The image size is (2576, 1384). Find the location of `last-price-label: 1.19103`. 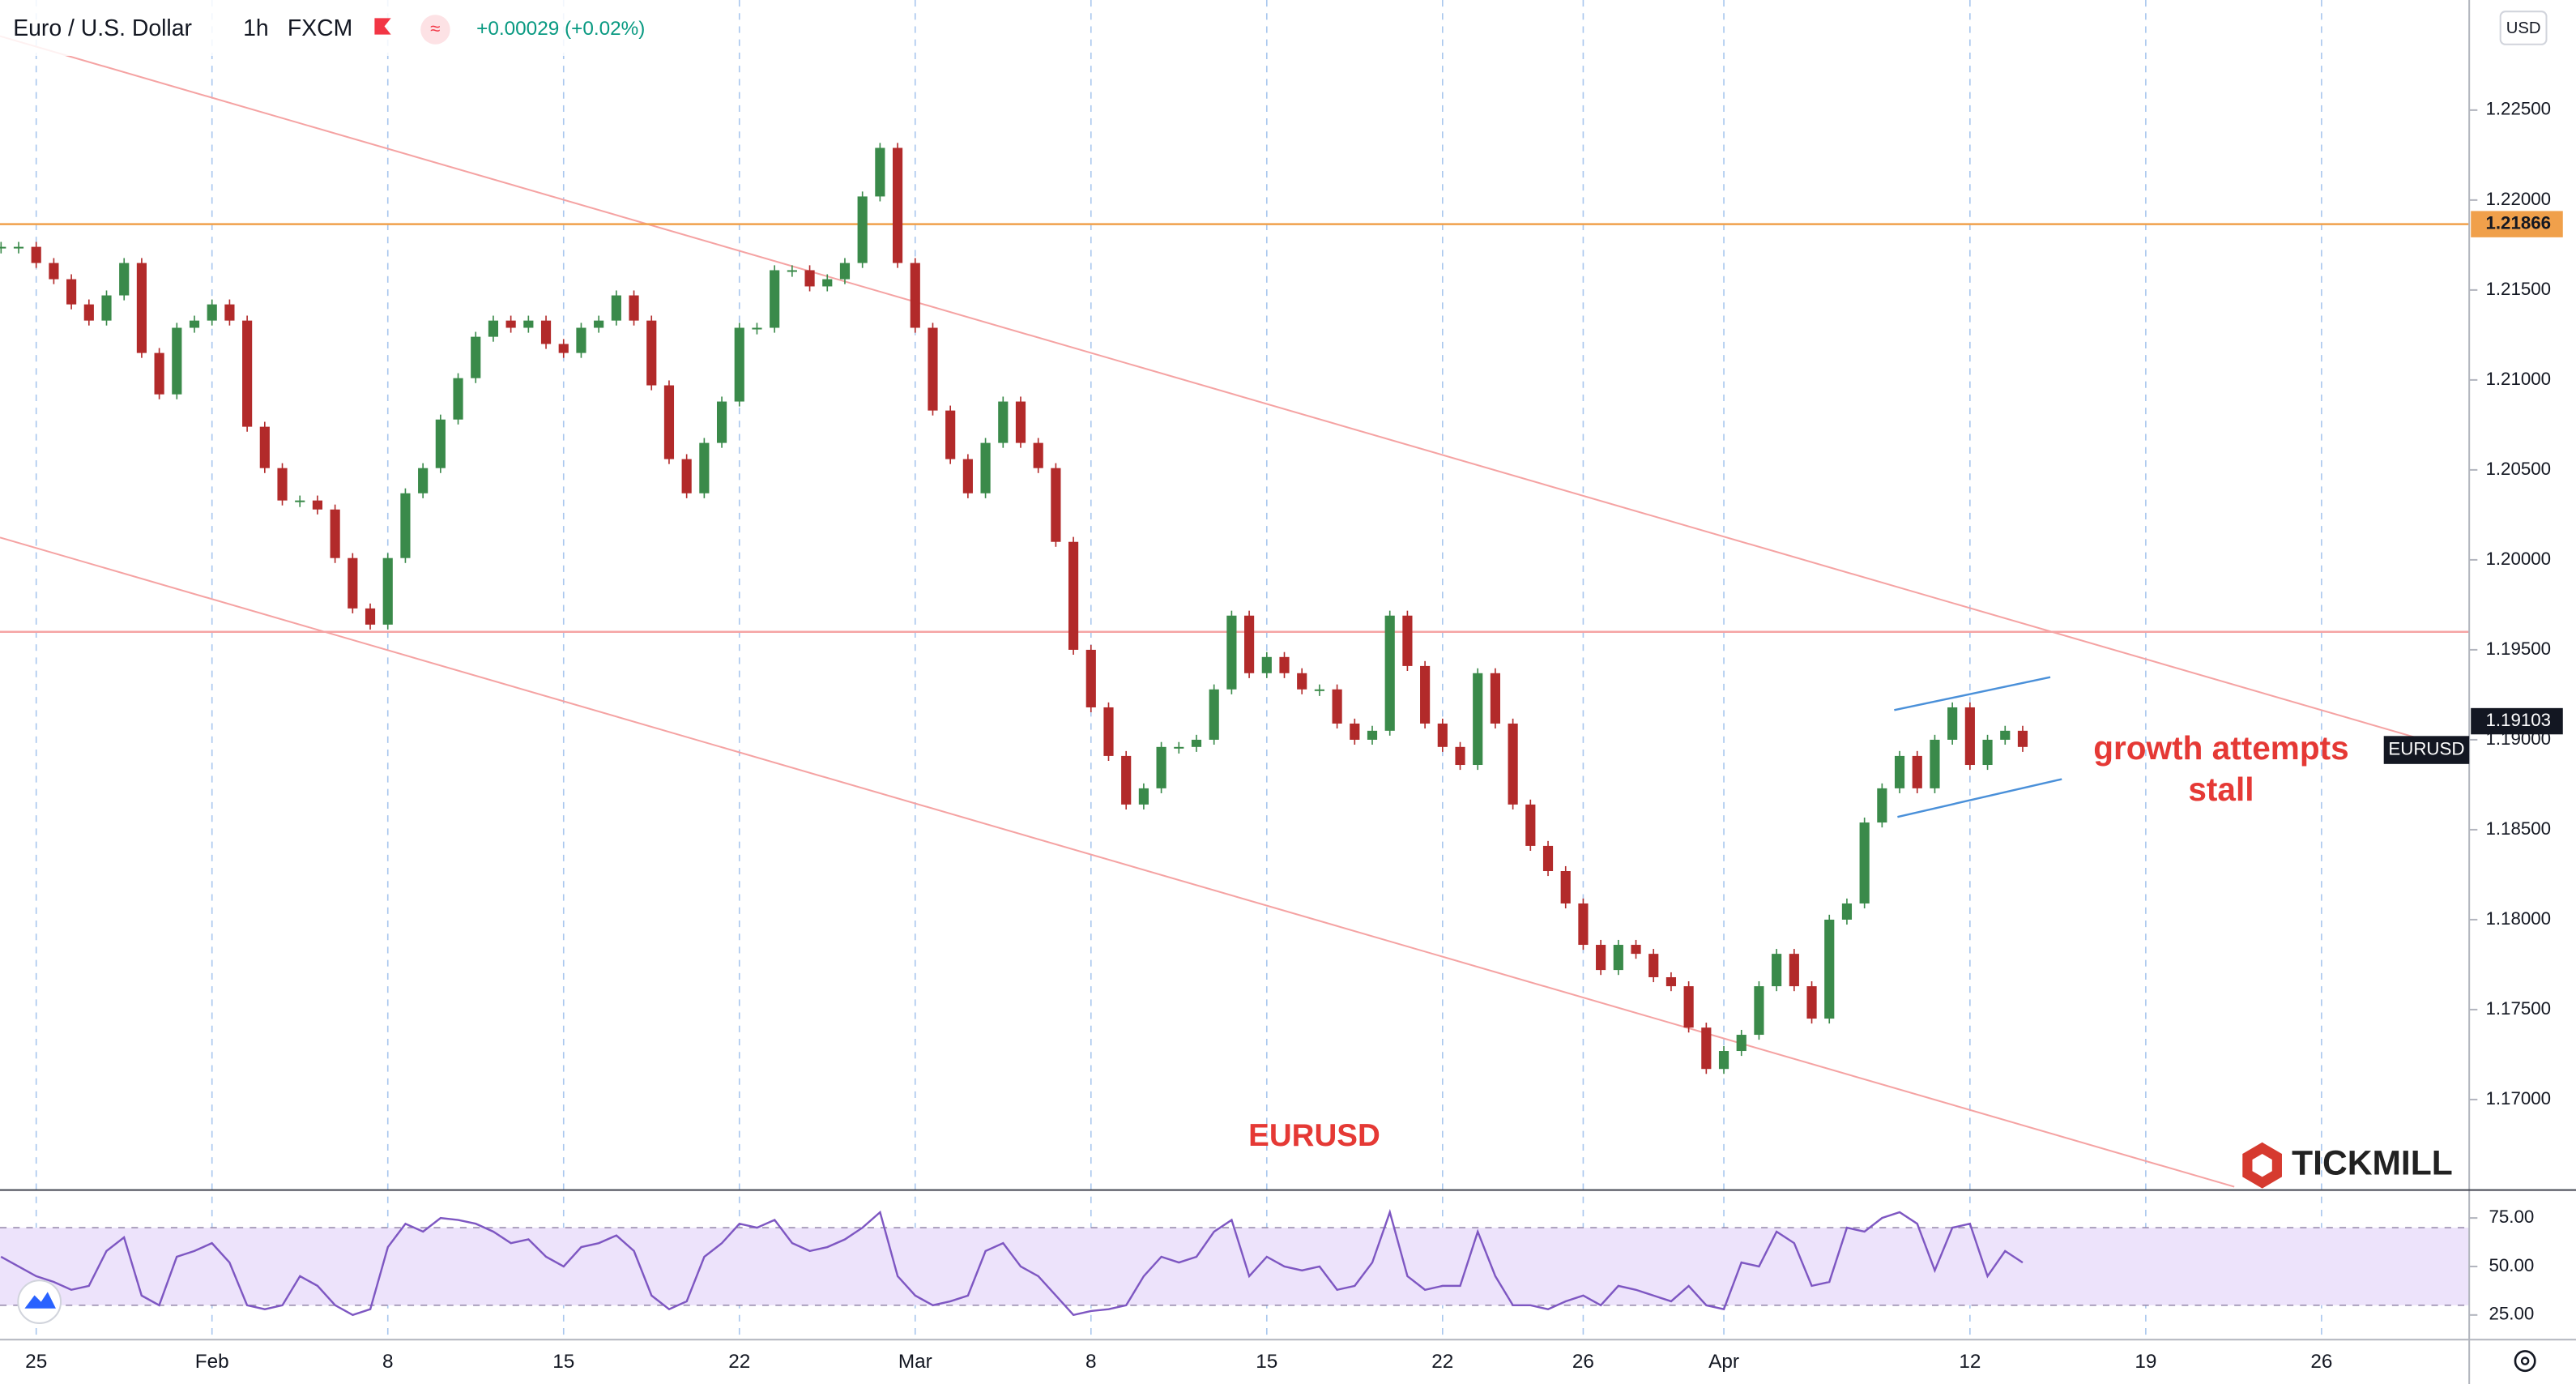

last-price-label: 1.19103 is located at coordinates (2518, 720).